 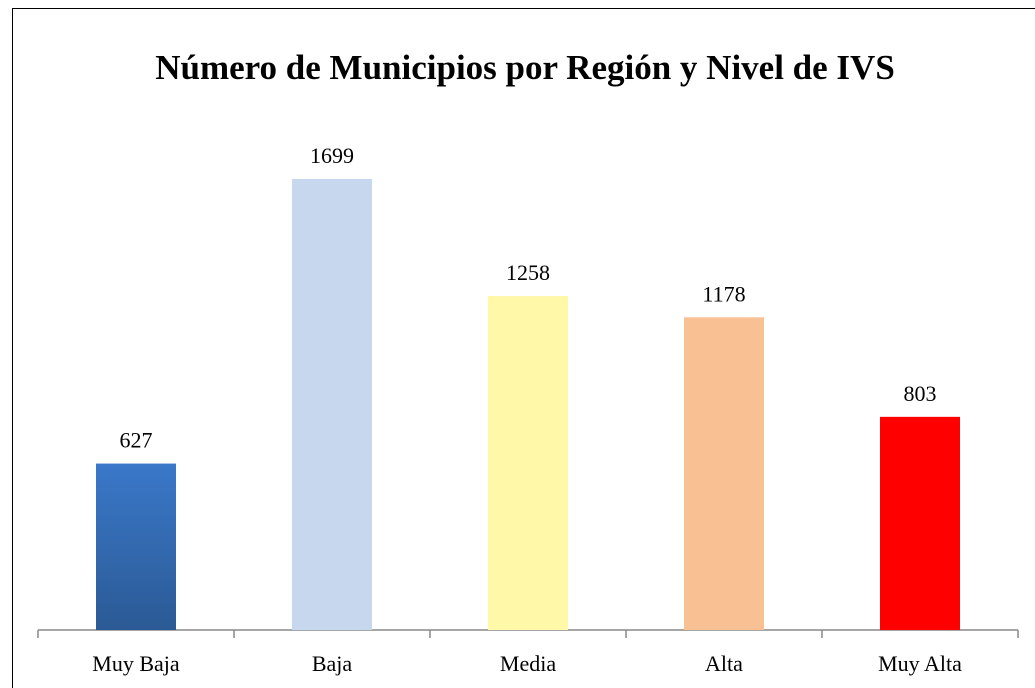 What do you see at coordinates (920, 393) in the screenshot?
I see `data-label: 803` at bounding box center [920, 393].